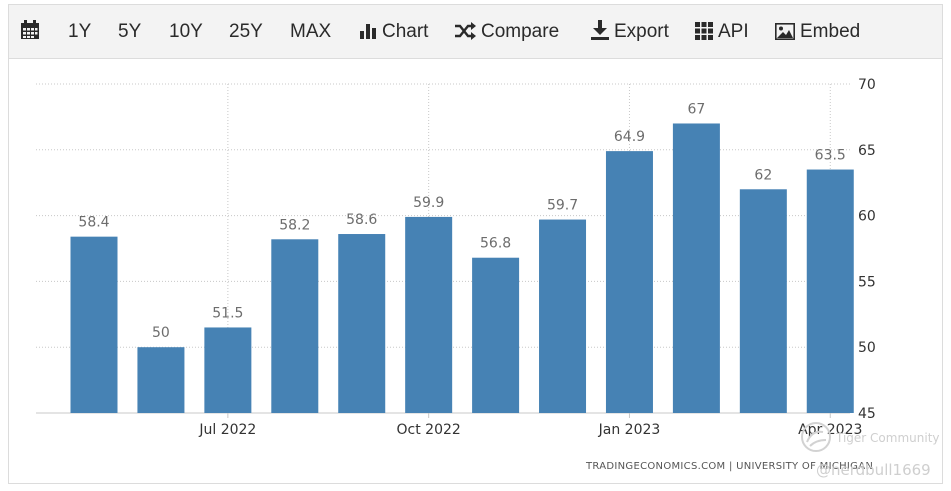 This screenshot has width=951, height=491. I want to click on calendar-icon, so click(32, 32).